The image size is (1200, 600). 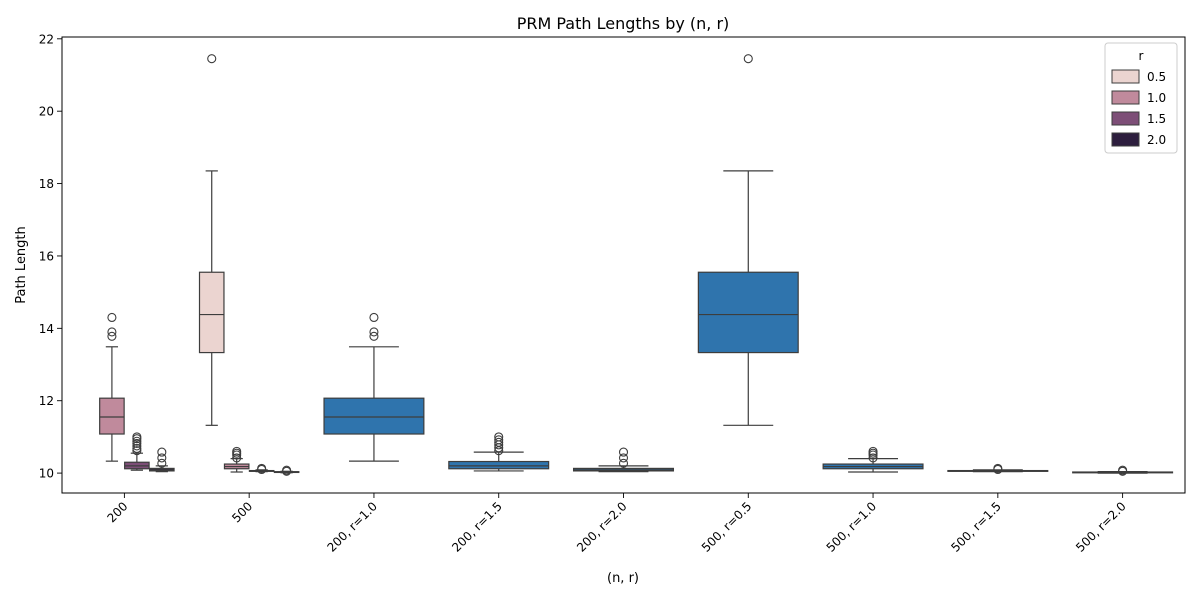 What do you see at coordinates (46, 184) in the screenshot?
I see `y-tick-label: 18` at bounding box center [46, 184].